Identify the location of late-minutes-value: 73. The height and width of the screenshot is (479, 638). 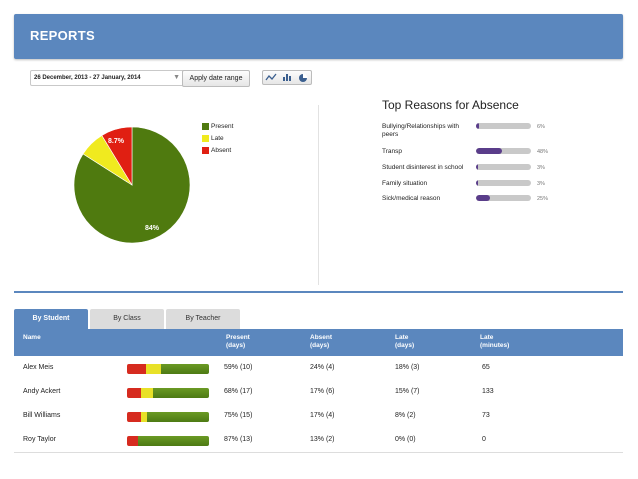
(486, 415).